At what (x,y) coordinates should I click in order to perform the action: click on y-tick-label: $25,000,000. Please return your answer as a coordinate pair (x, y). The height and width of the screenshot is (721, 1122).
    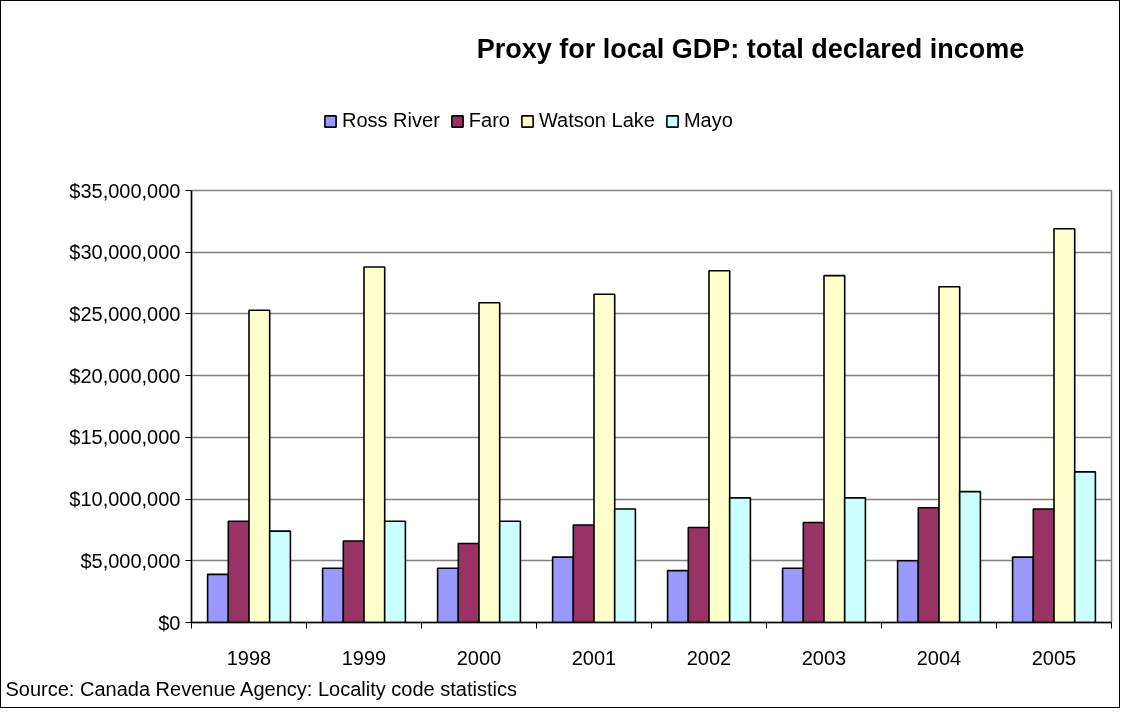
    Looking at the image, I should click on (125, 313).